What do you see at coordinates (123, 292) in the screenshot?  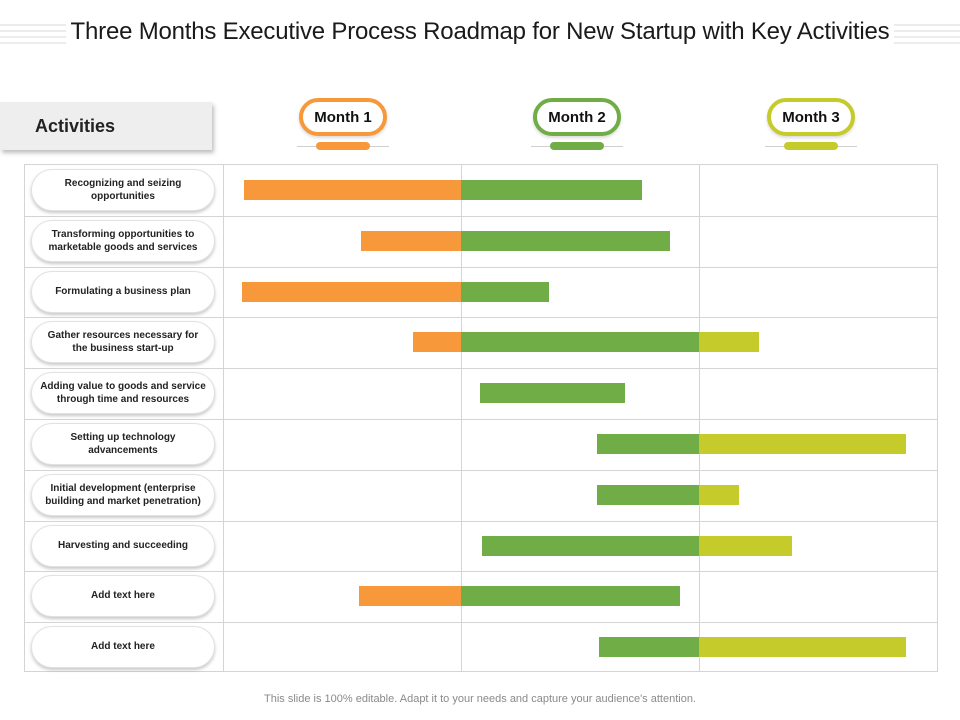 I see `activity-label: Formulating a business plan` at bounding box center [123, 292].